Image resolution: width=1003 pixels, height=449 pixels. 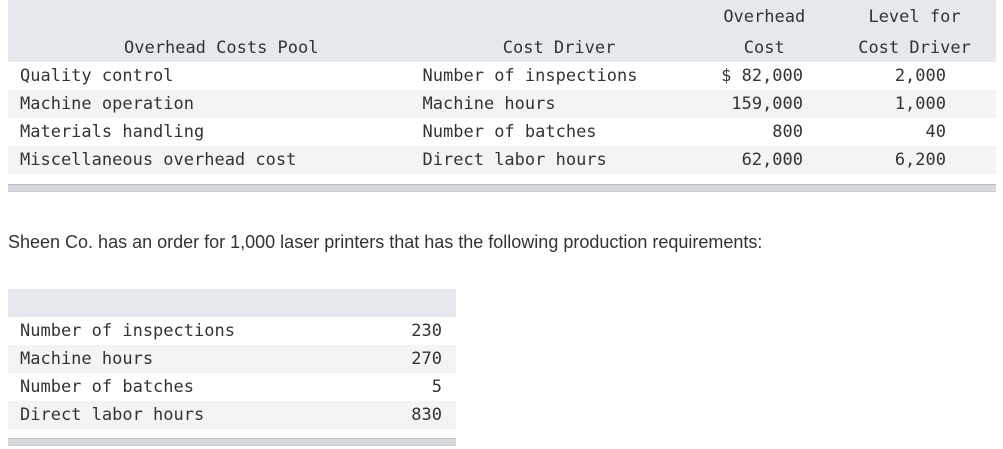 I want to click on requirement-value: 270, so click(x=426, y=359).